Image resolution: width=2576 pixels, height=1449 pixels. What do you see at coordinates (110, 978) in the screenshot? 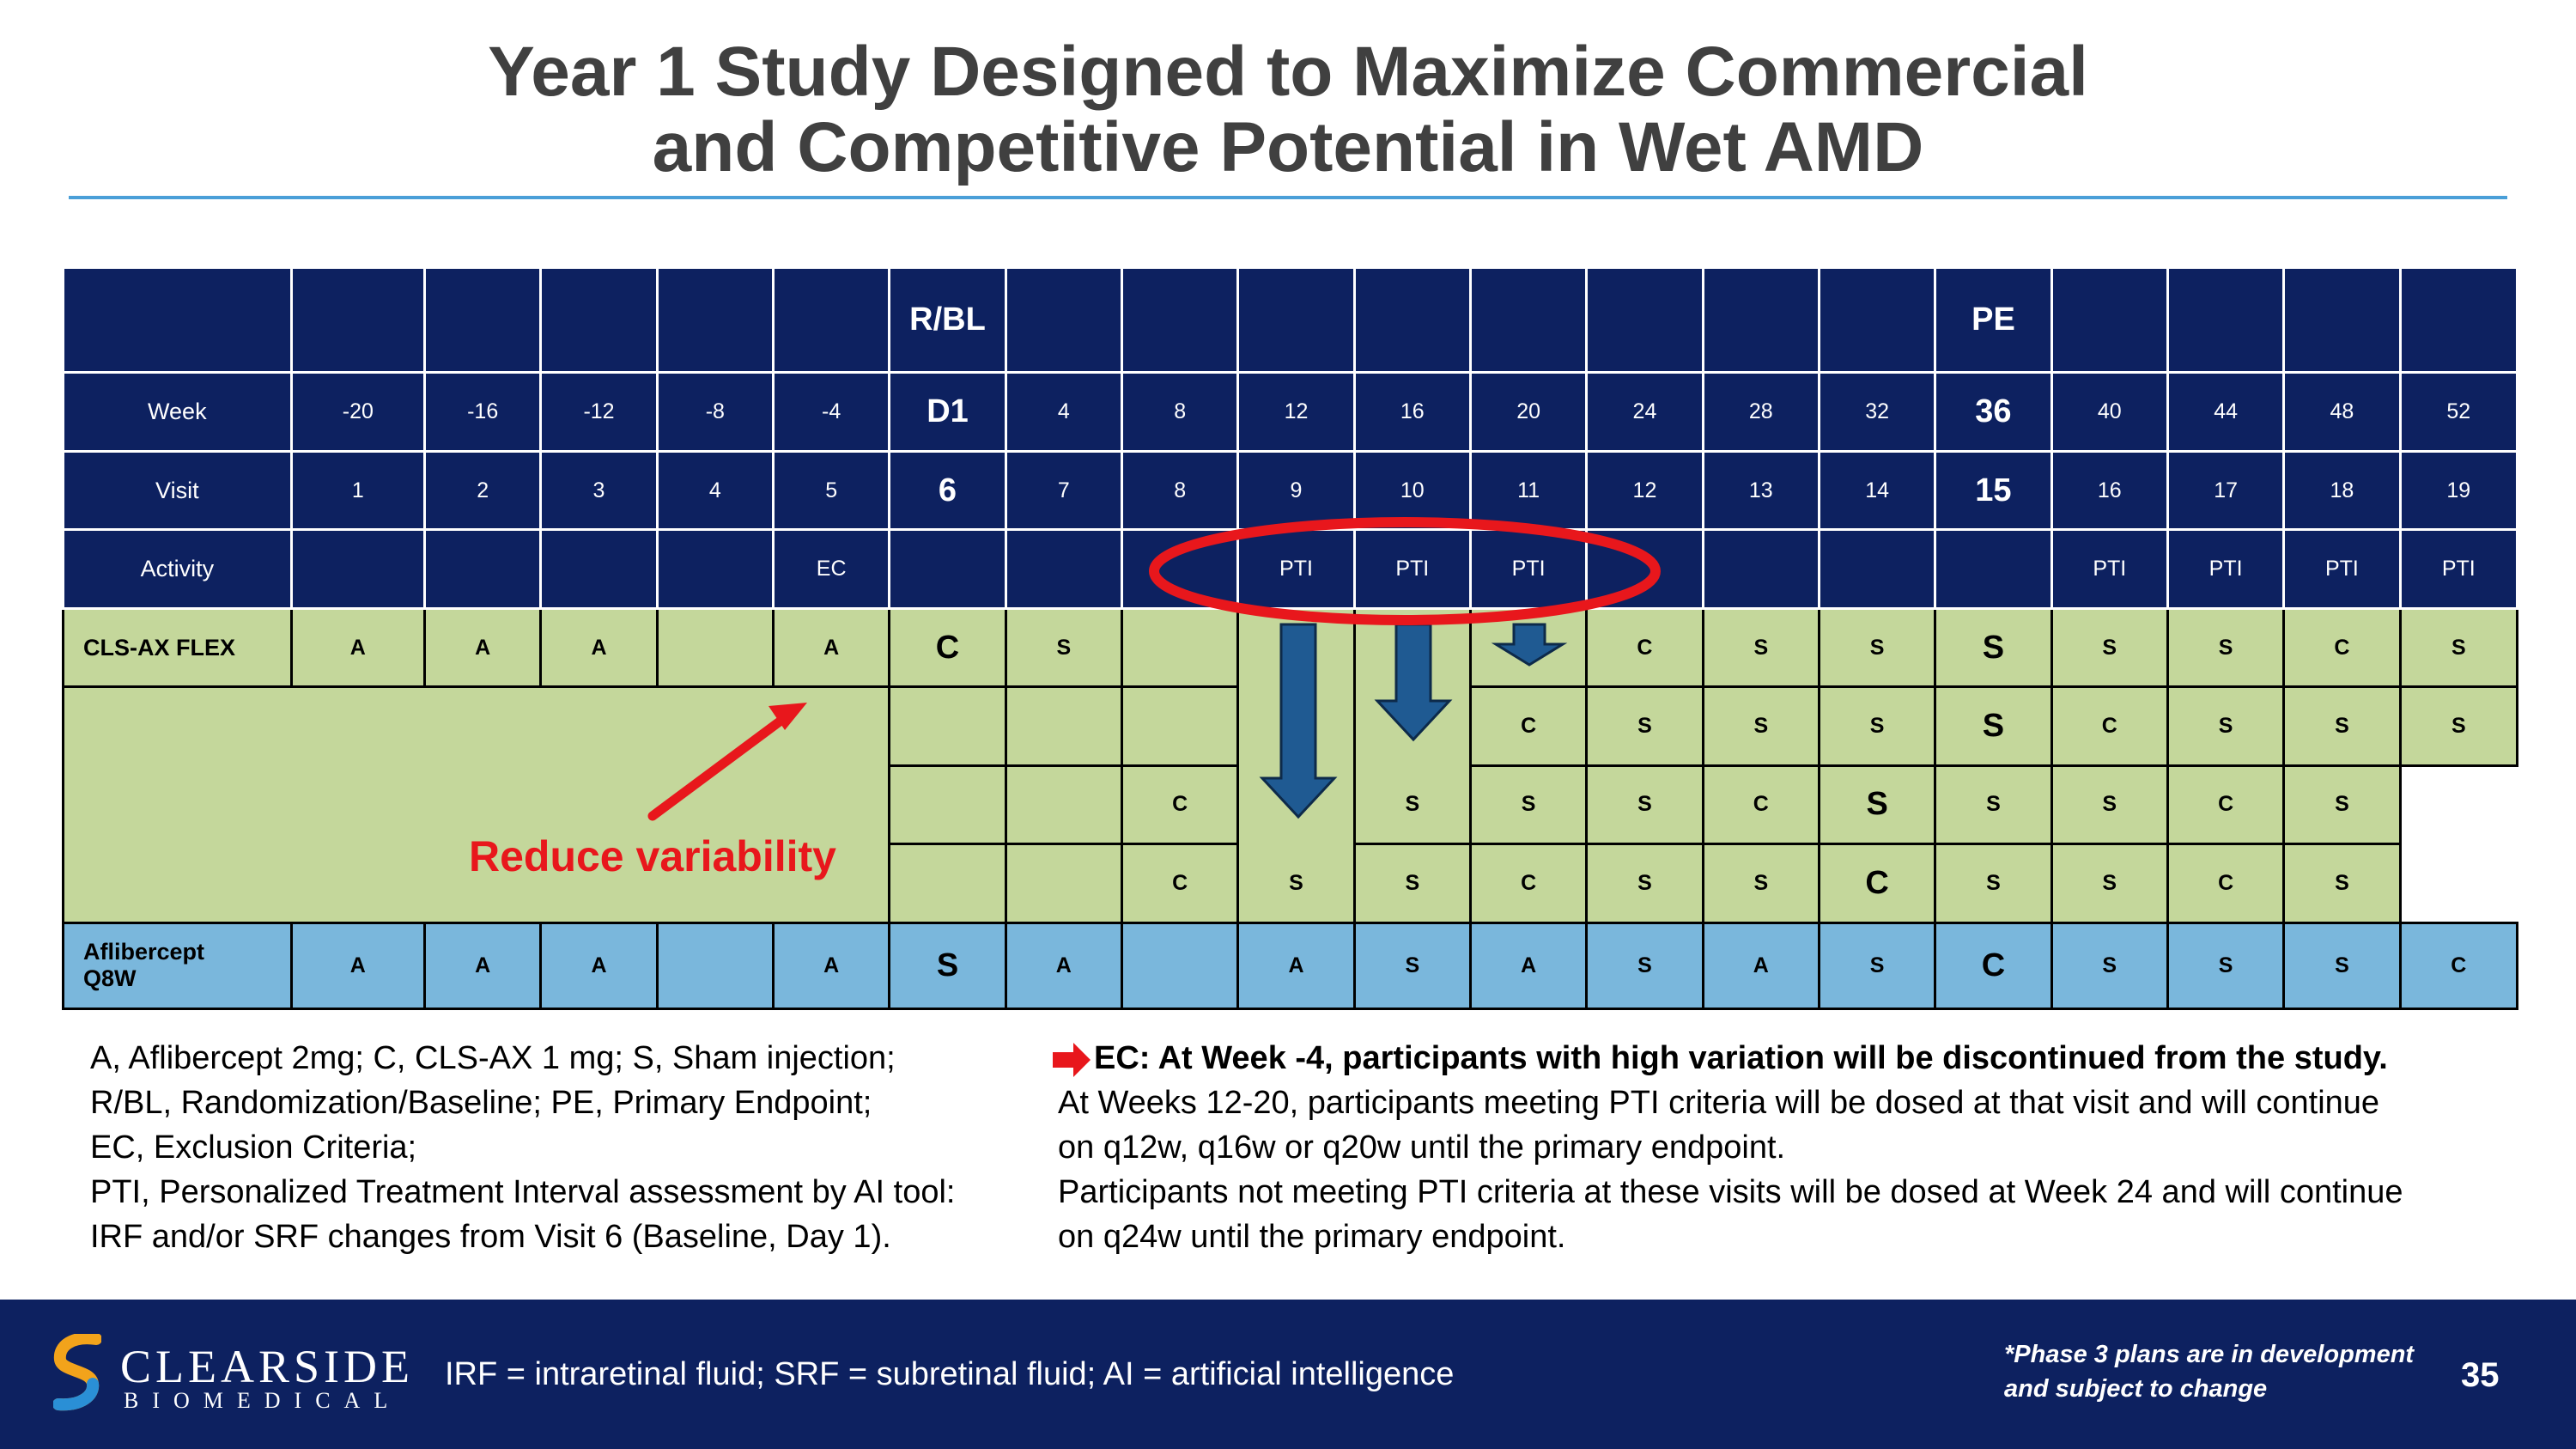
I see `aflibercept-label-line-2: Q8W` at bounding box center [110, 978].